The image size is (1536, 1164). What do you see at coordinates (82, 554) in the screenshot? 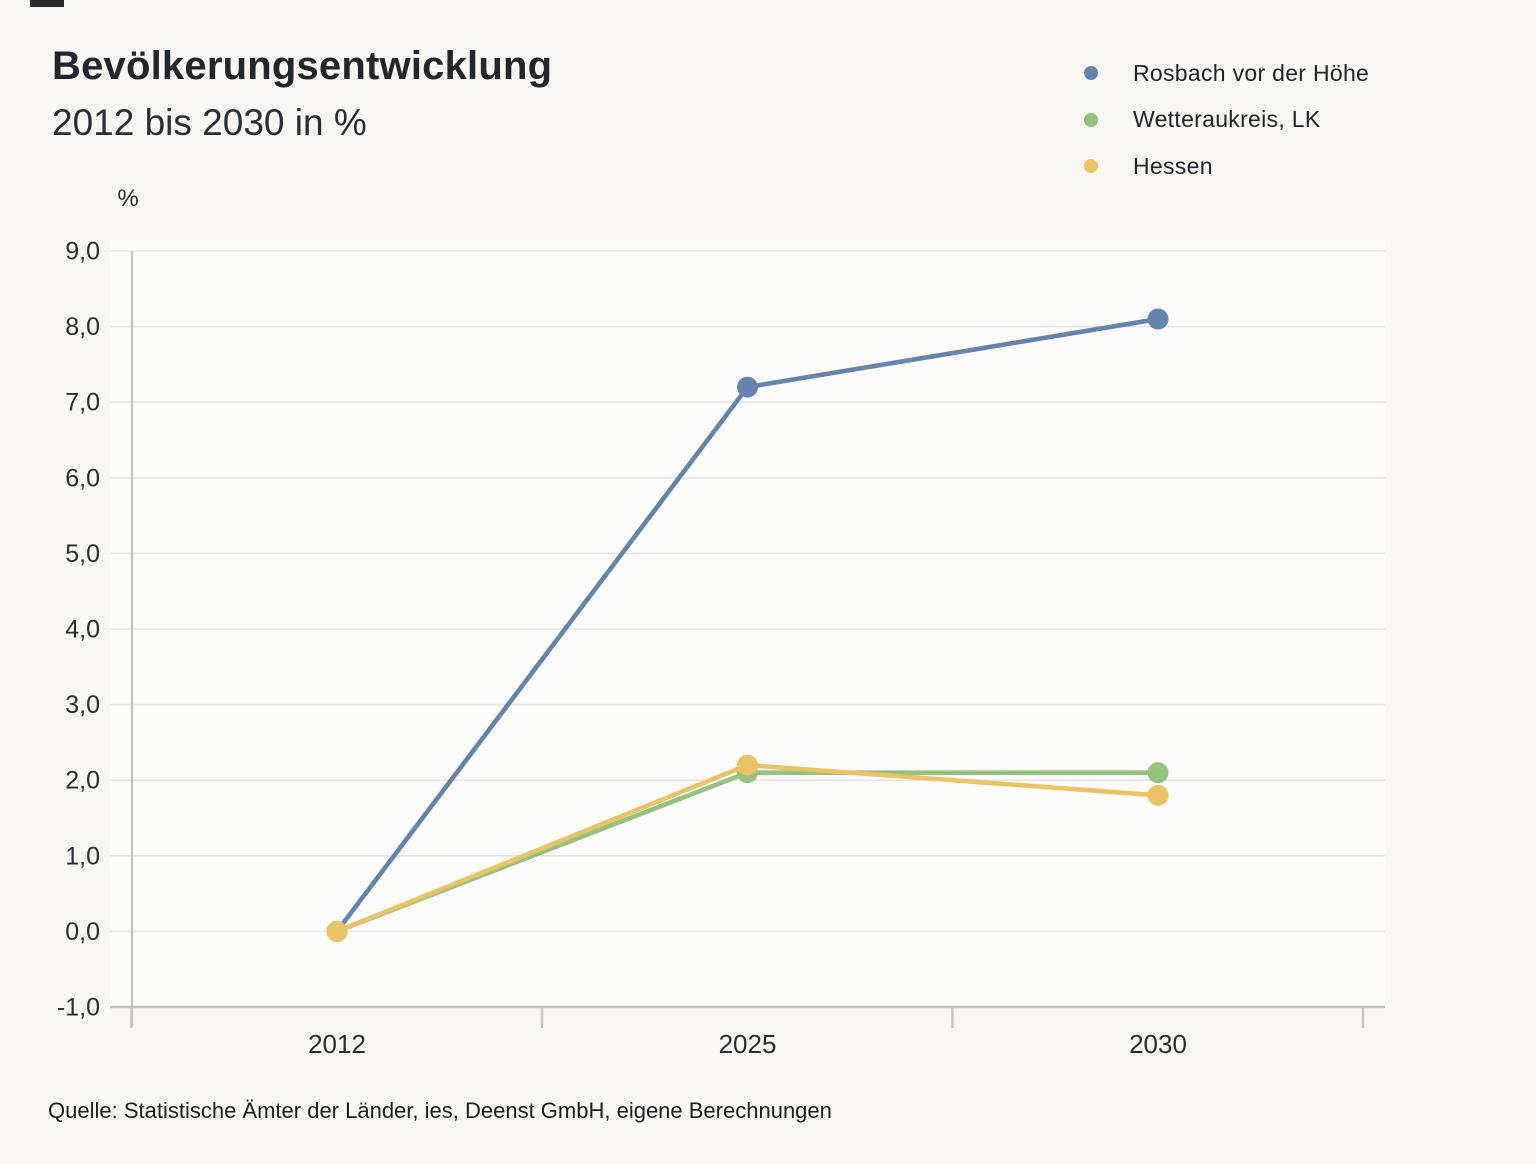
I see `svg-text: 5,0` at bounding box center [82, 554].